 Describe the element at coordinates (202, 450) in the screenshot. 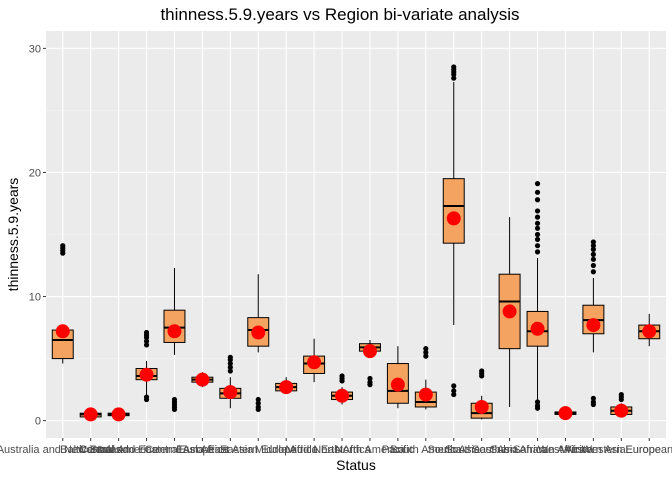

I see `x-tick-label: East Africa` at that location.